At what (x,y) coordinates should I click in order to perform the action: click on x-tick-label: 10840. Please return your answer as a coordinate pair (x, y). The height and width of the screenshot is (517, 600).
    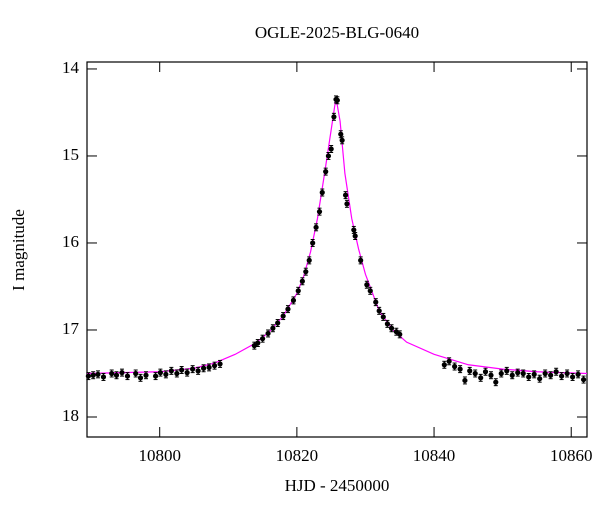
    Looking at the image, I should click on (434, 455).